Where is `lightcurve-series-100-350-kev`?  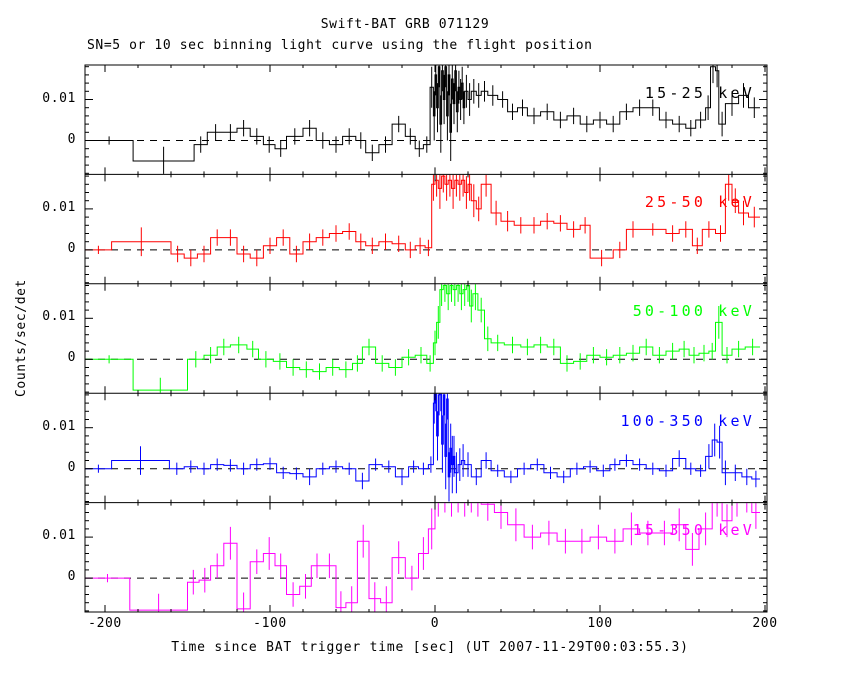 lightcurve-series-100-350-kev is located at coordinates (422, 447).